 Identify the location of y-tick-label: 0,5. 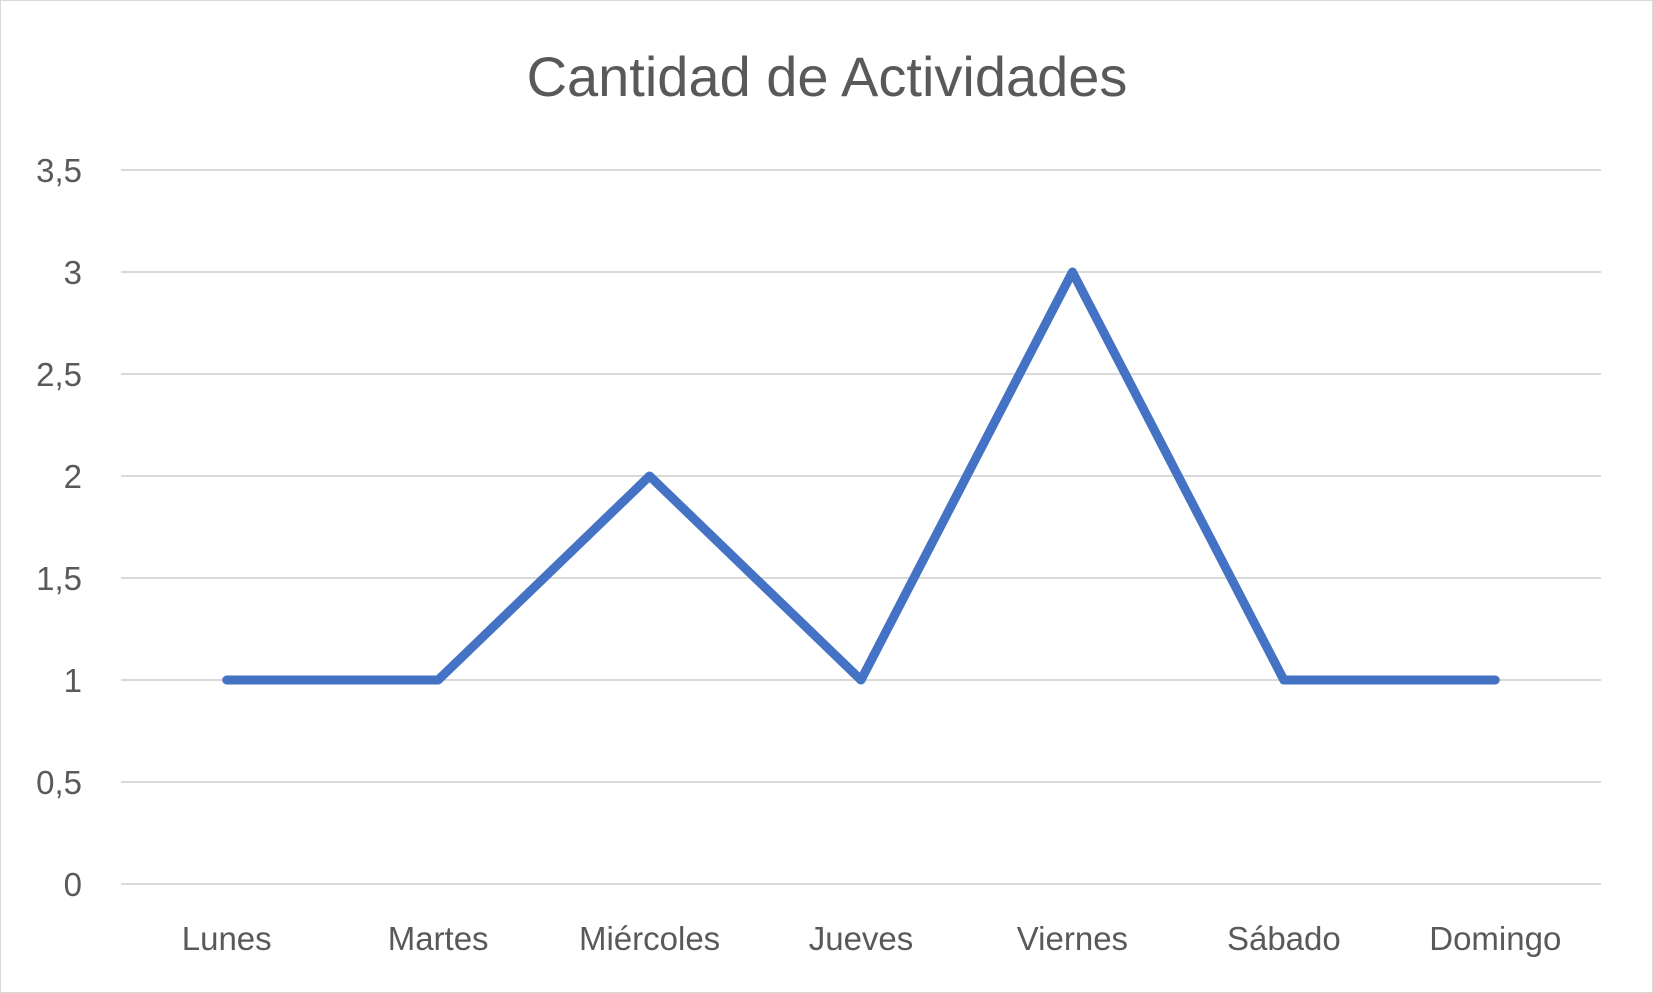
(59, 782).